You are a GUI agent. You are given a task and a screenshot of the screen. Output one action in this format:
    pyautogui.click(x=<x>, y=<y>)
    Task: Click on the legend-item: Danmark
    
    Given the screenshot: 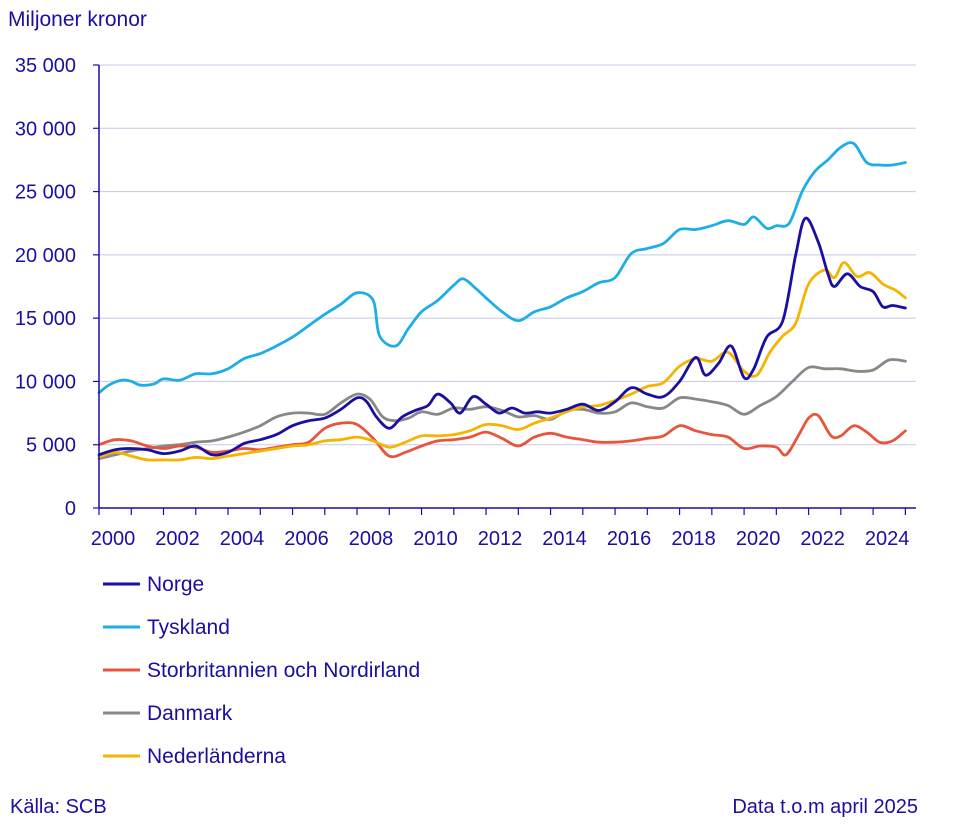 What is the action you would take?
    pyautogui.click(x=168, y=713)
    